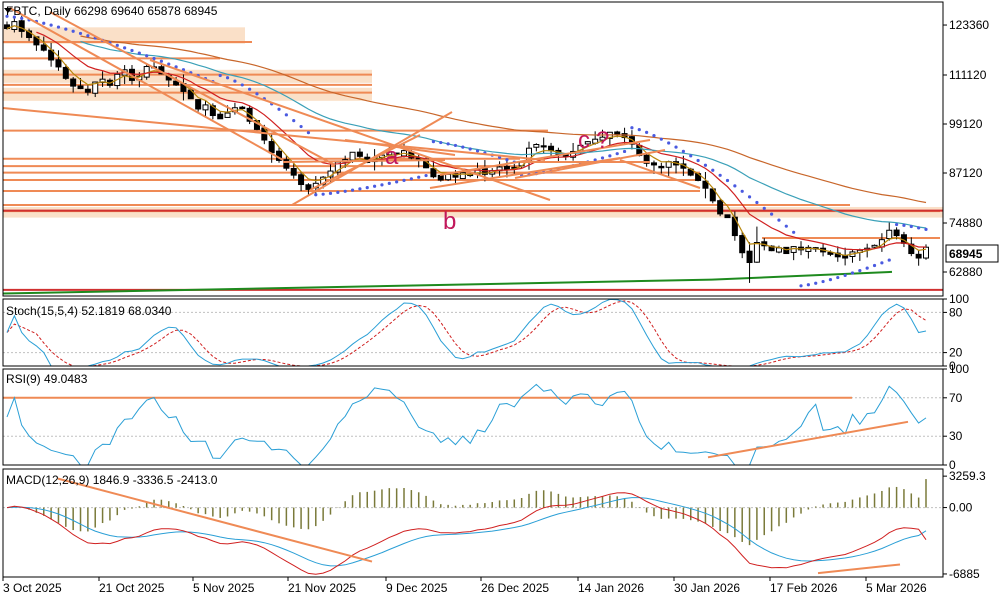 This screenshot has width=1000, height=600. What do you see at coordinates (466, 533) in the screenshot?
I see `macd-main-line` at bounding box center [466, 533].